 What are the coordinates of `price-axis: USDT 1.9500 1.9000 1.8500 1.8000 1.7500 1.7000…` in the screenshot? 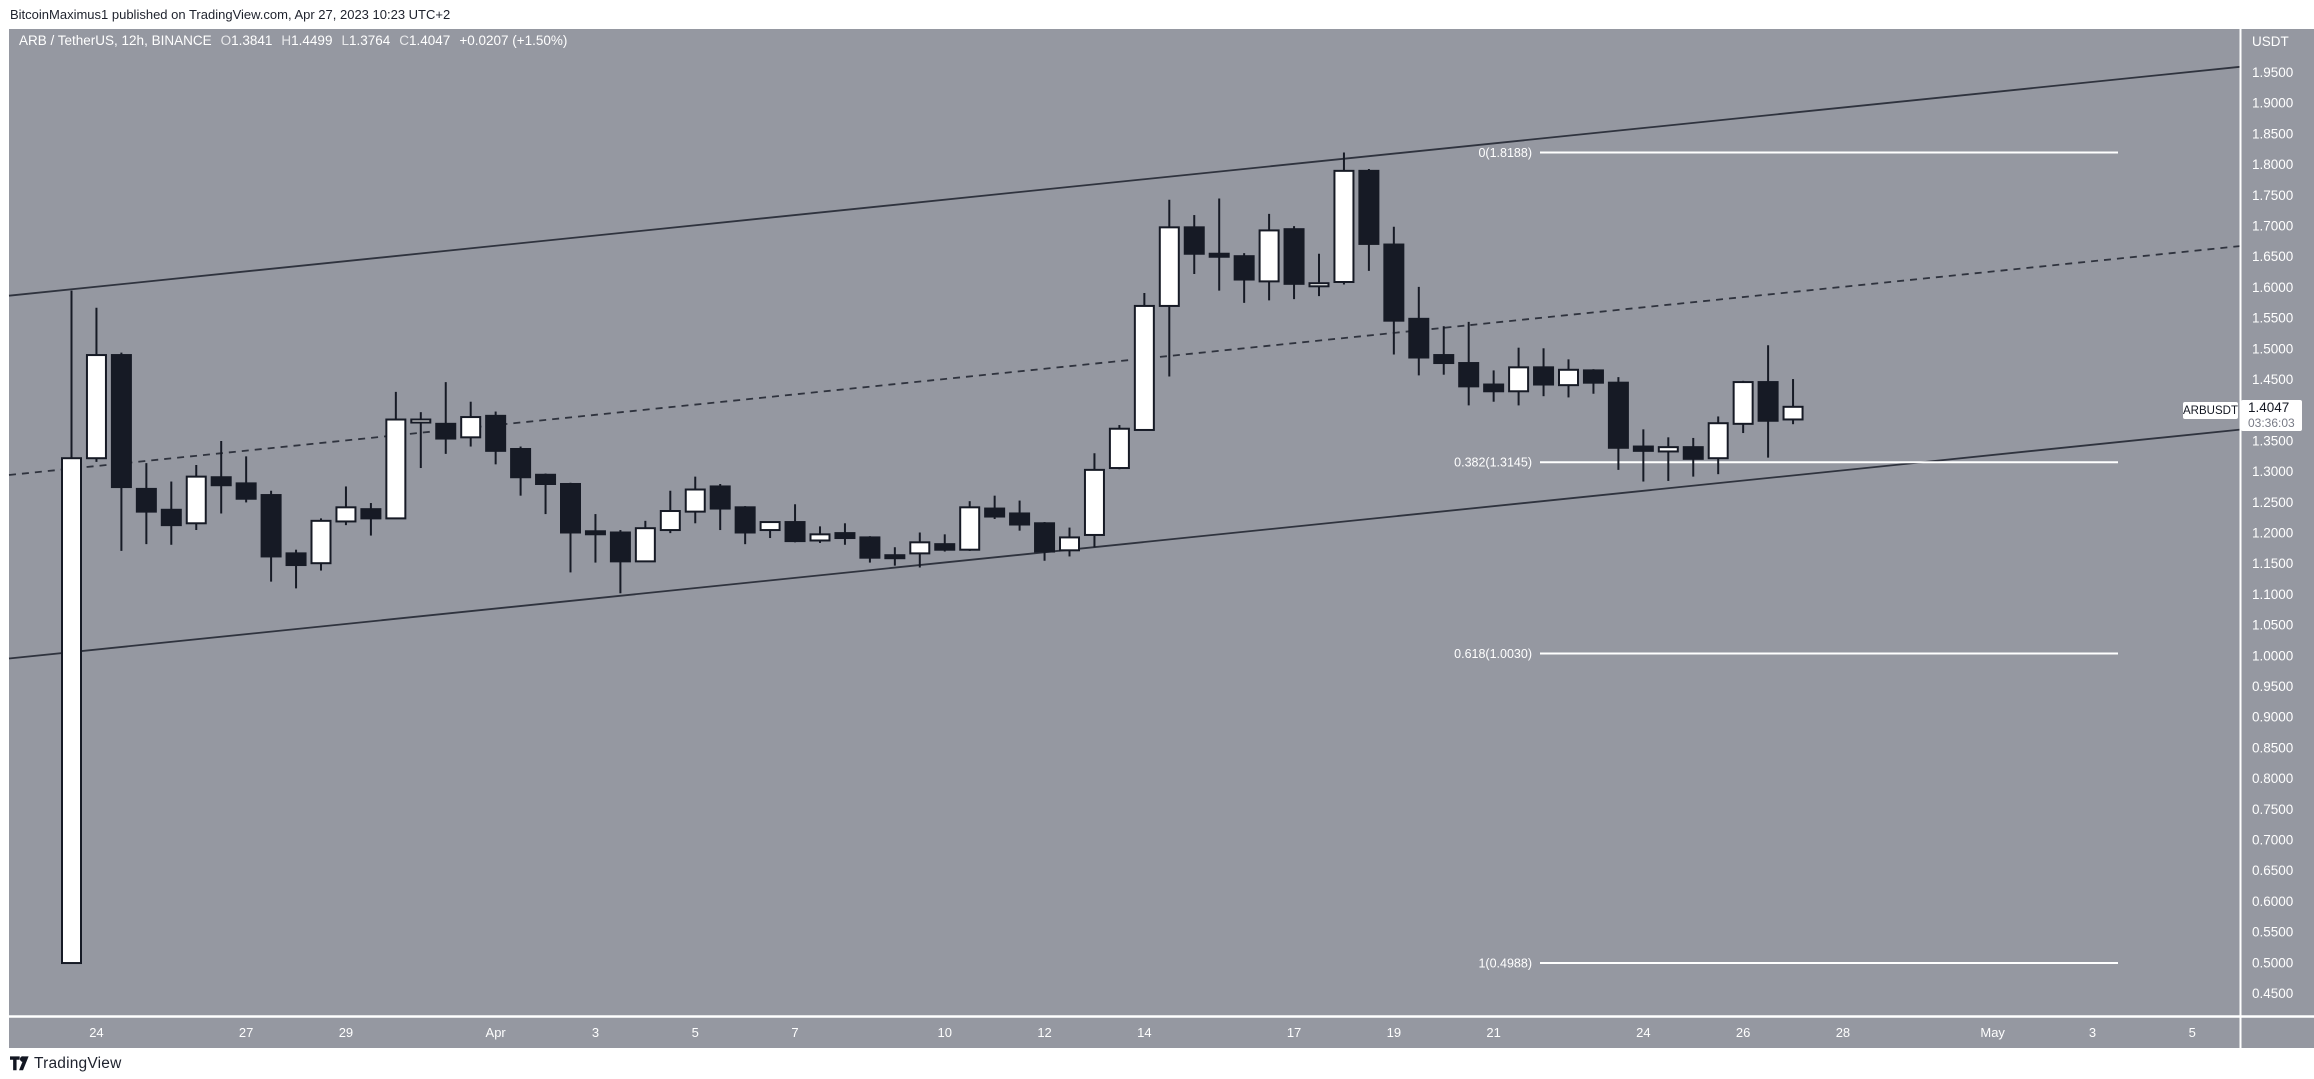 It's located at (2272, 517).